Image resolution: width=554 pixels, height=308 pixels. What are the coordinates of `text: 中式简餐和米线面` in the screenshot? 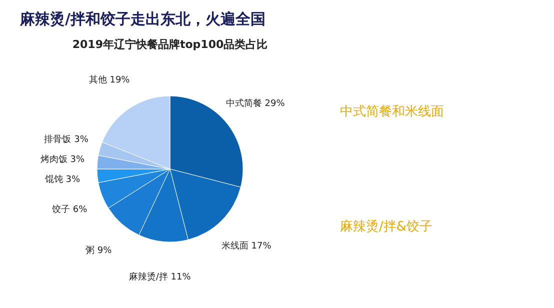 It's located at (392, 112).